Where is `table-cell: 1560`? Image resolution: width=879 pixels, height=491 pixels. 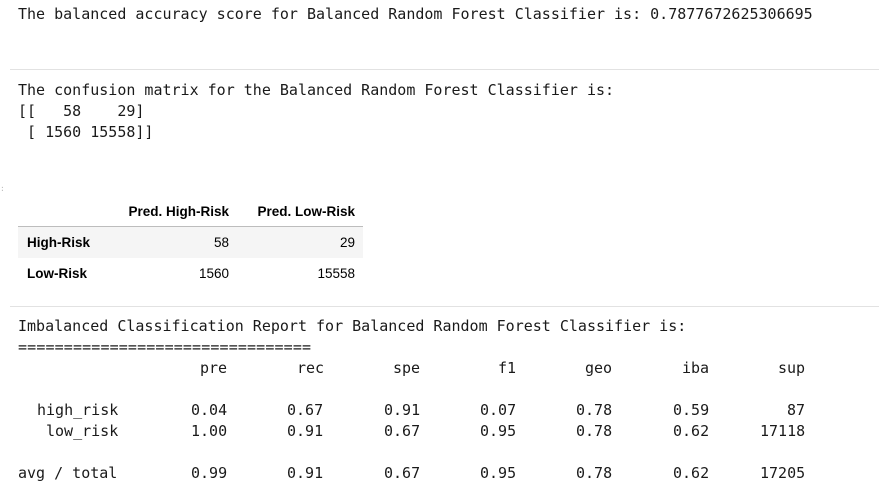
table-cell: 1560 is located at coordinates (213, 273).